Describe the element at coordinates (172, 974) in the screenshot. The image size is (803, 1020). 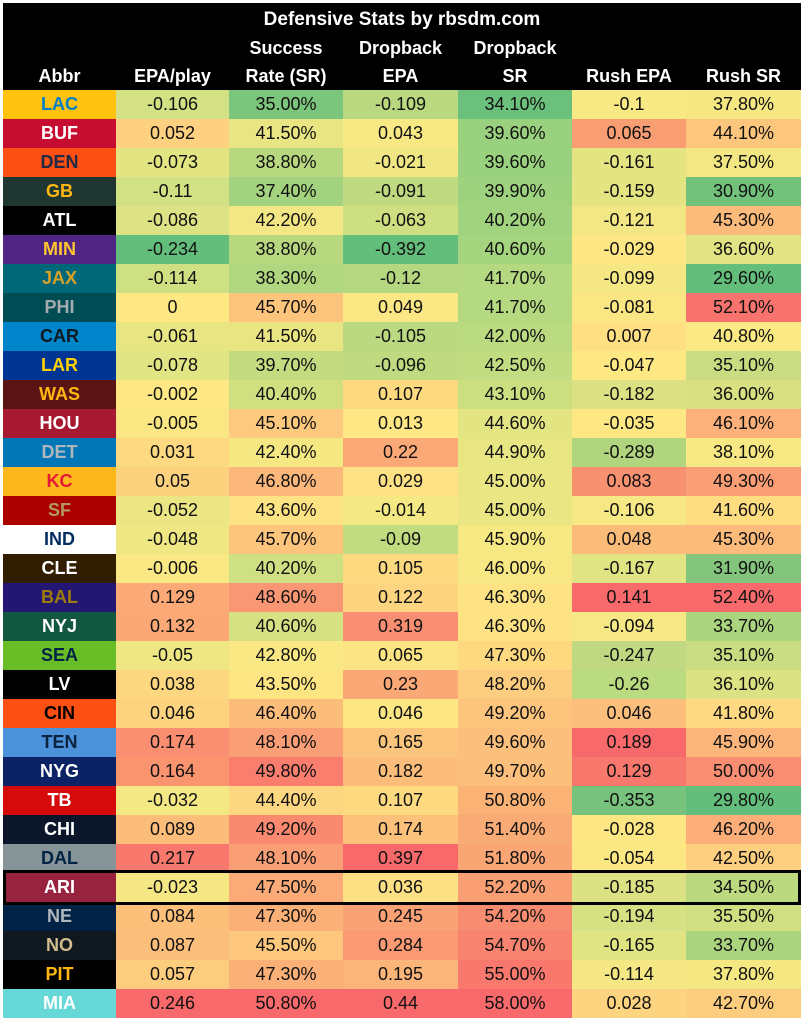
I see `value-cell-epa: 0.057` at that location.